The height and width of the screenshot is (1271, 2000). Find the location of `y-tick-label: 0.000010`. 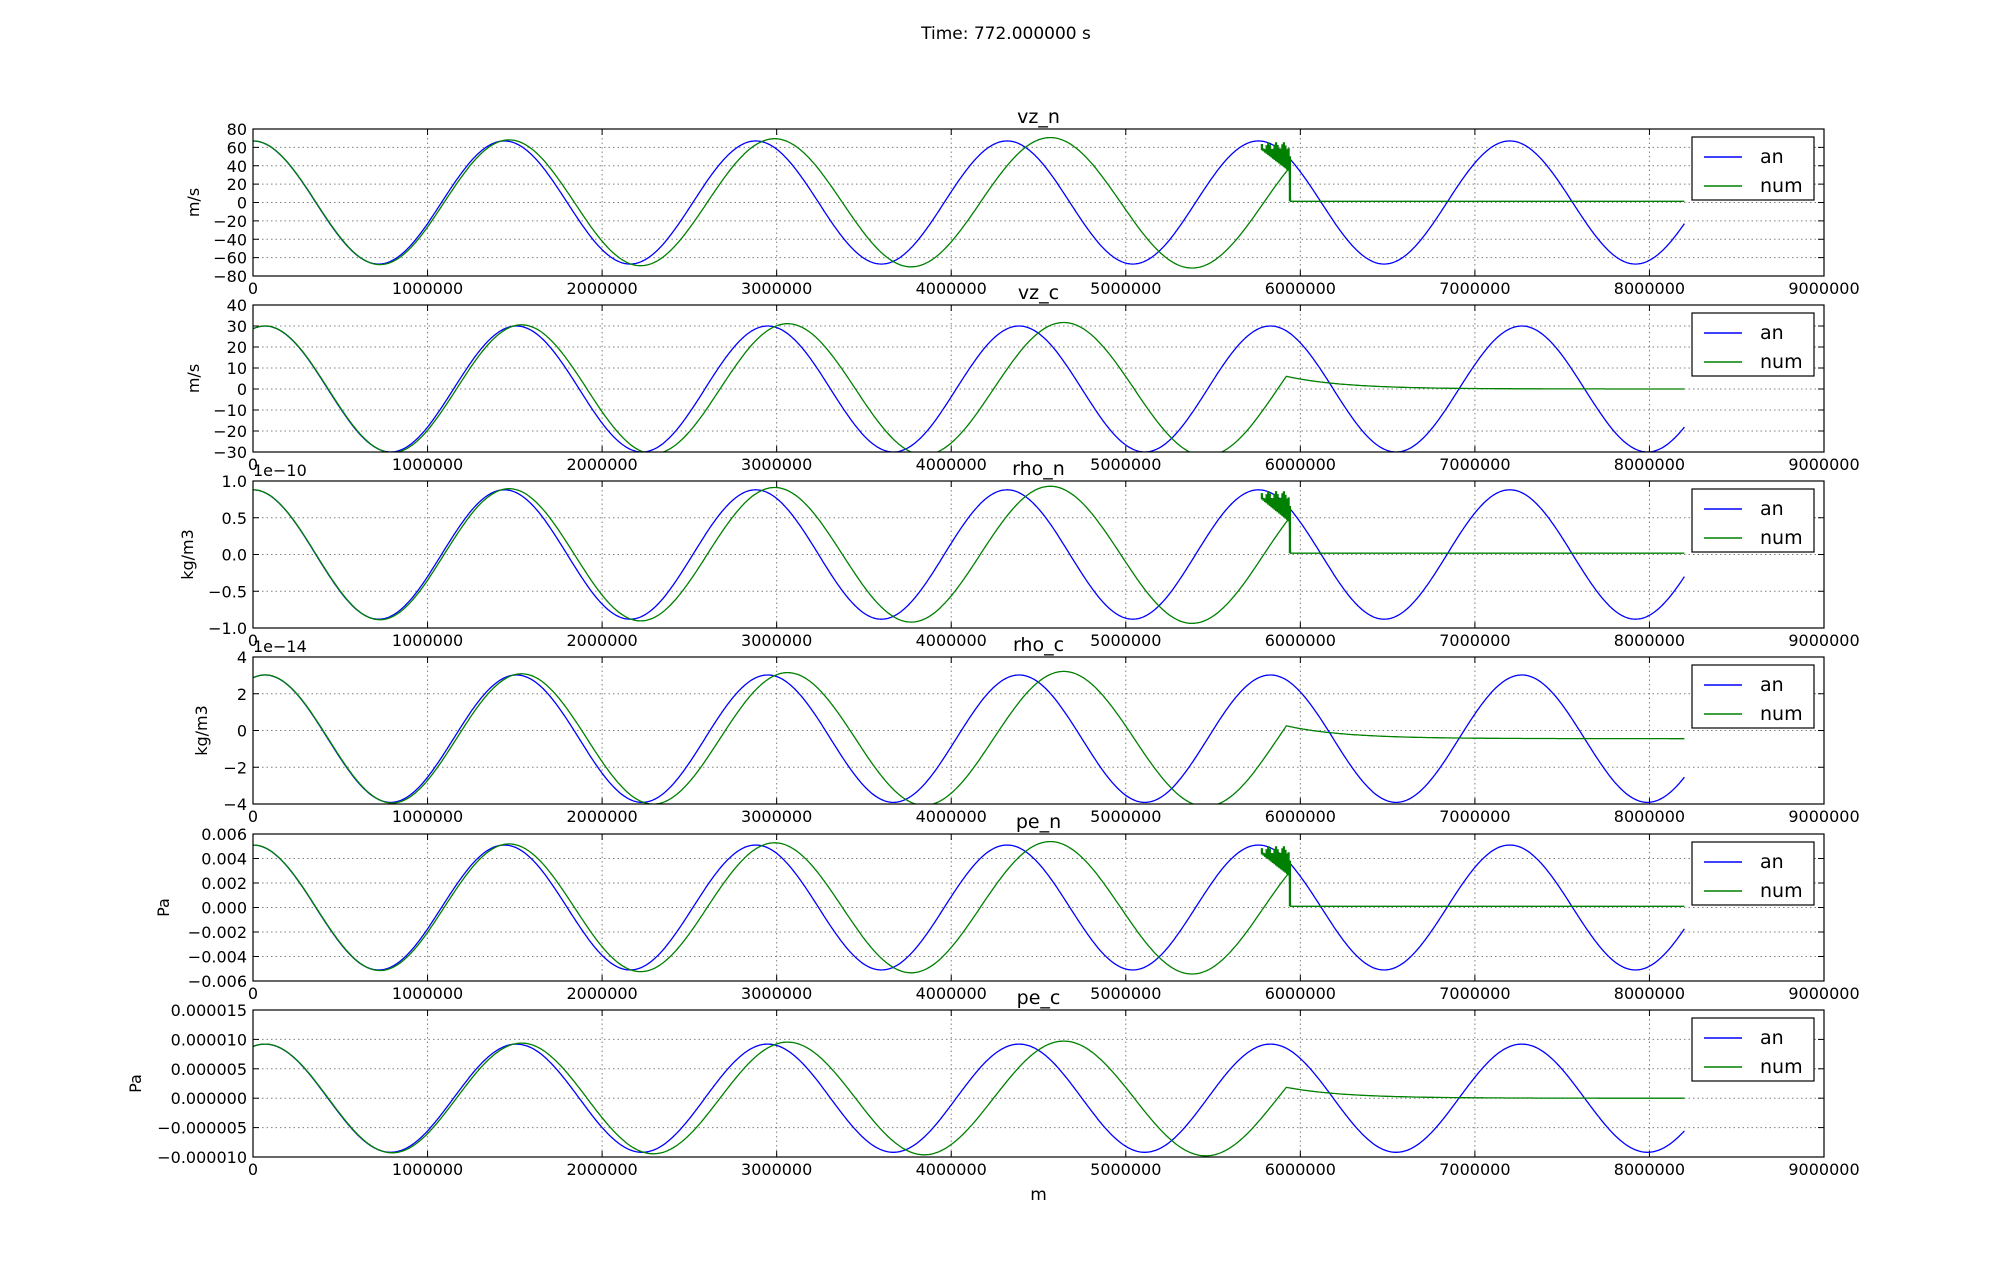

y-tick-label: 0.000010 is located at coordinates (209, 1039).